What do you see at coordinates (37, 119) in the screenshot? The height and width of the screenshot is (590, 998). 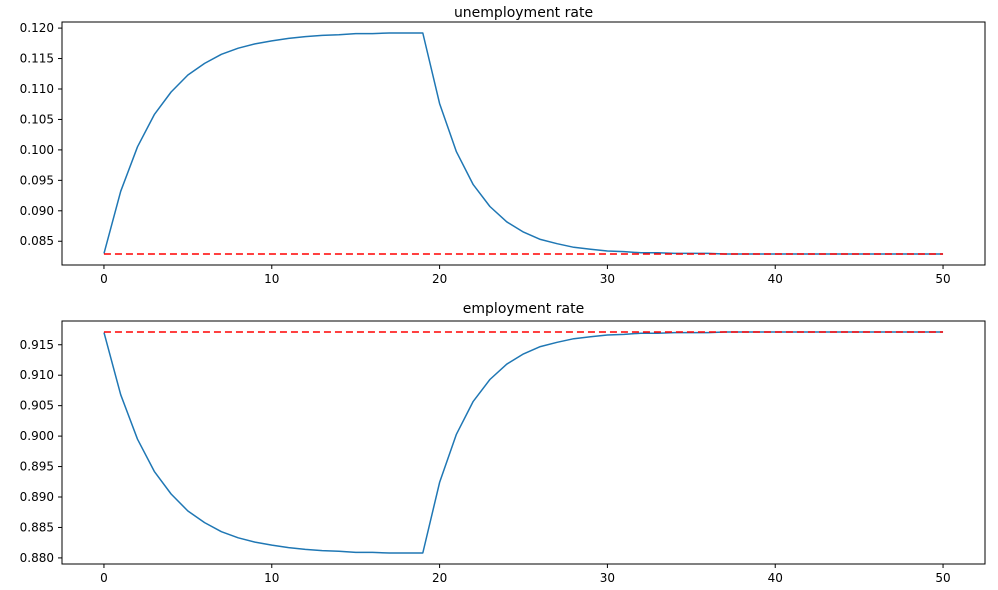 I see `y-tick-label: 0.105` at bounding box center [37, 119].